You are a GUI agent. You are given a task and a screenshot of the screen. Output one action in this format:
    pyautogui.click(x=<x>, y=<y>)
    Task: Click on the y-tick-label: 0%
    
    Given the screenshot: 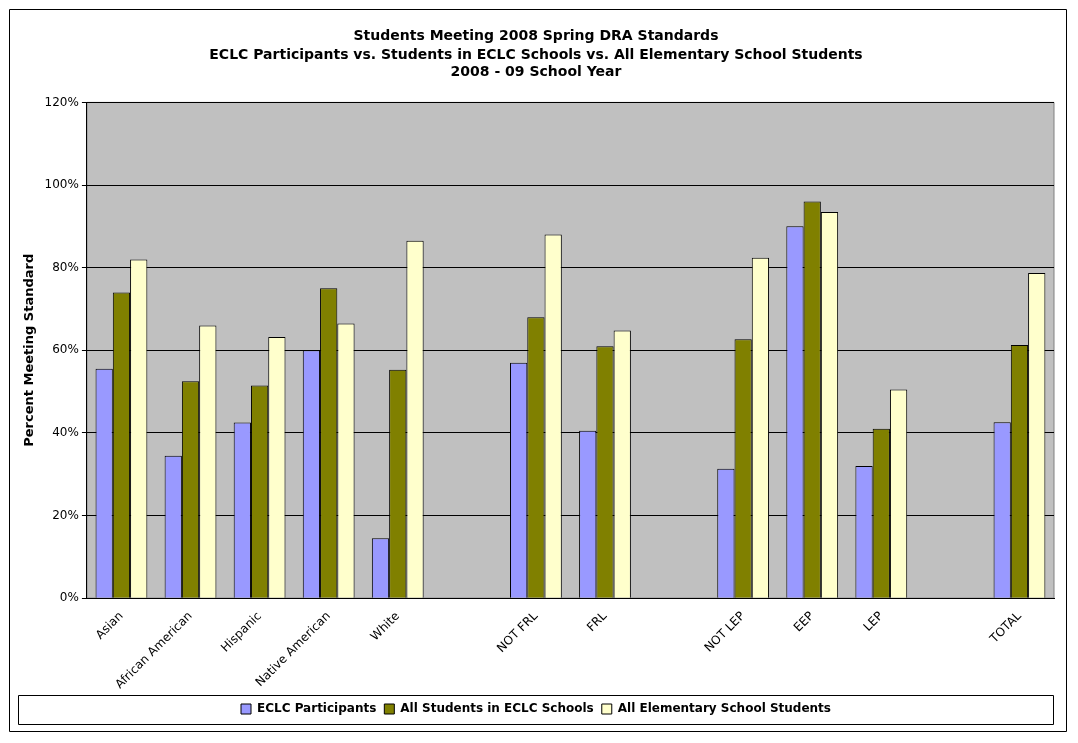 What is the action you would take?
    pyautogui.click(x=69, y=597)
    